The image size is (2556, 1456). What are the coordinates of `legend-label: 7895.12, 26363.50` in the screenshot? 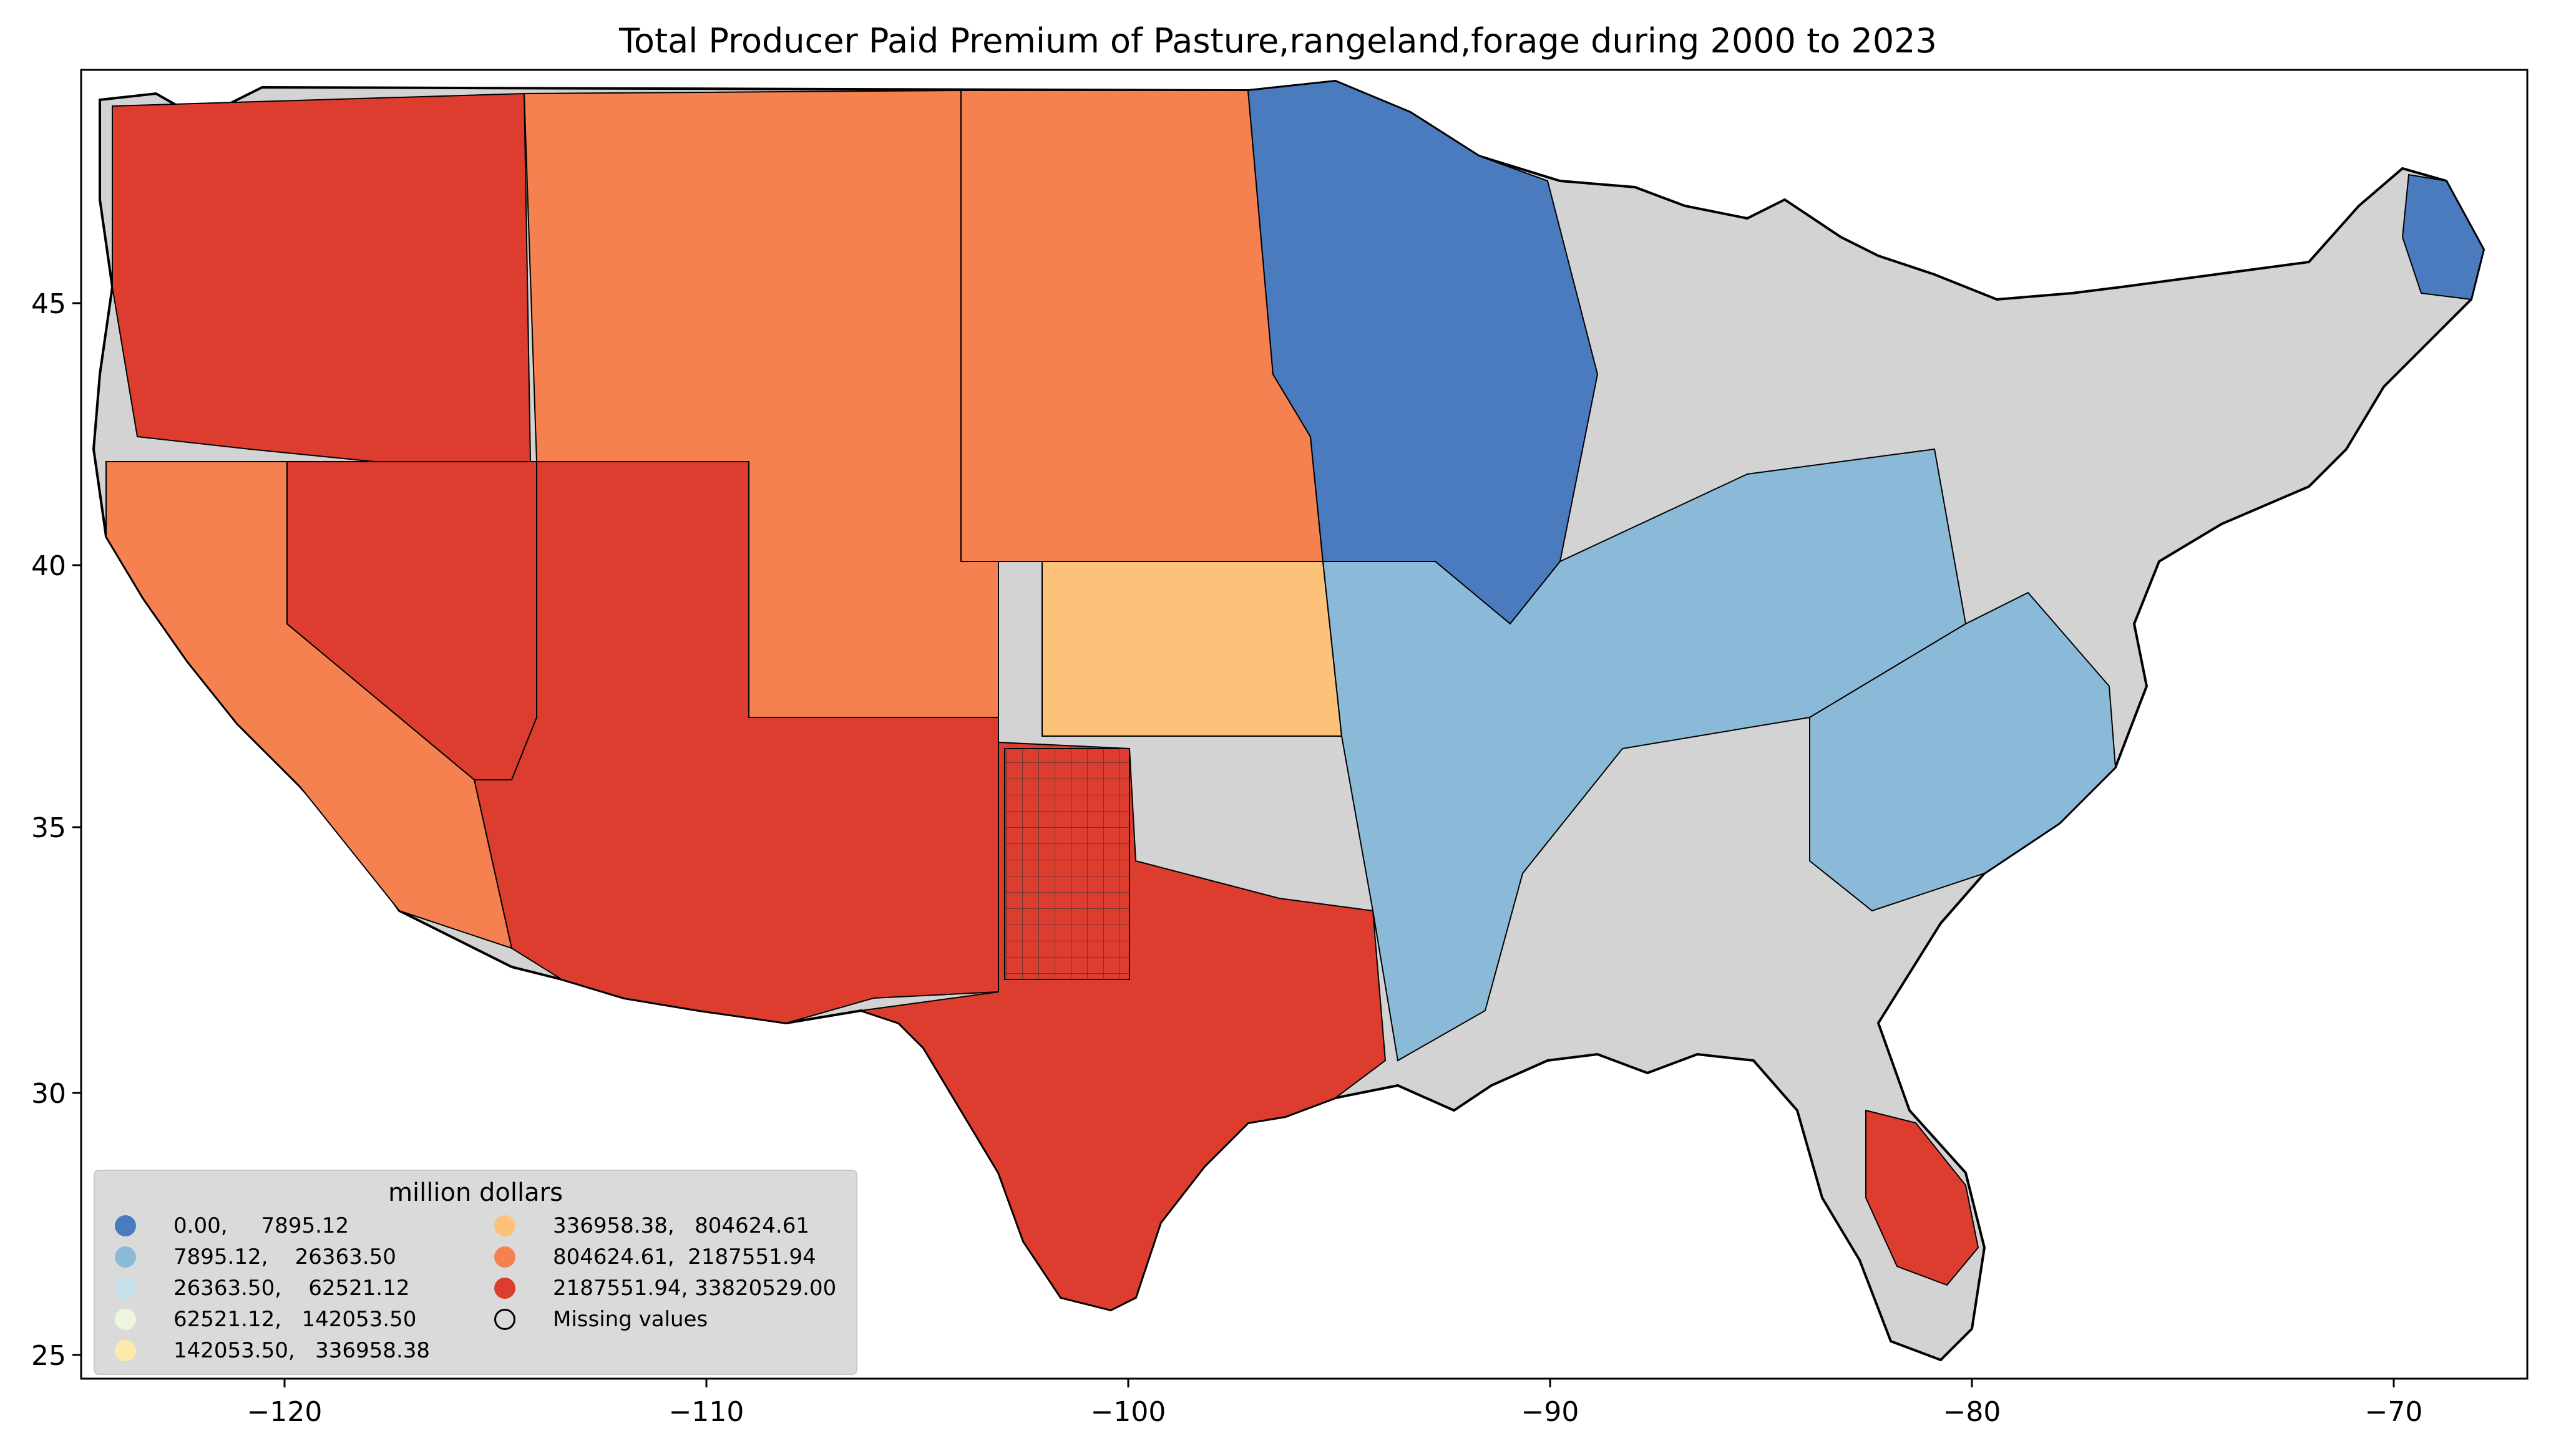 It's located at (284, 1257).